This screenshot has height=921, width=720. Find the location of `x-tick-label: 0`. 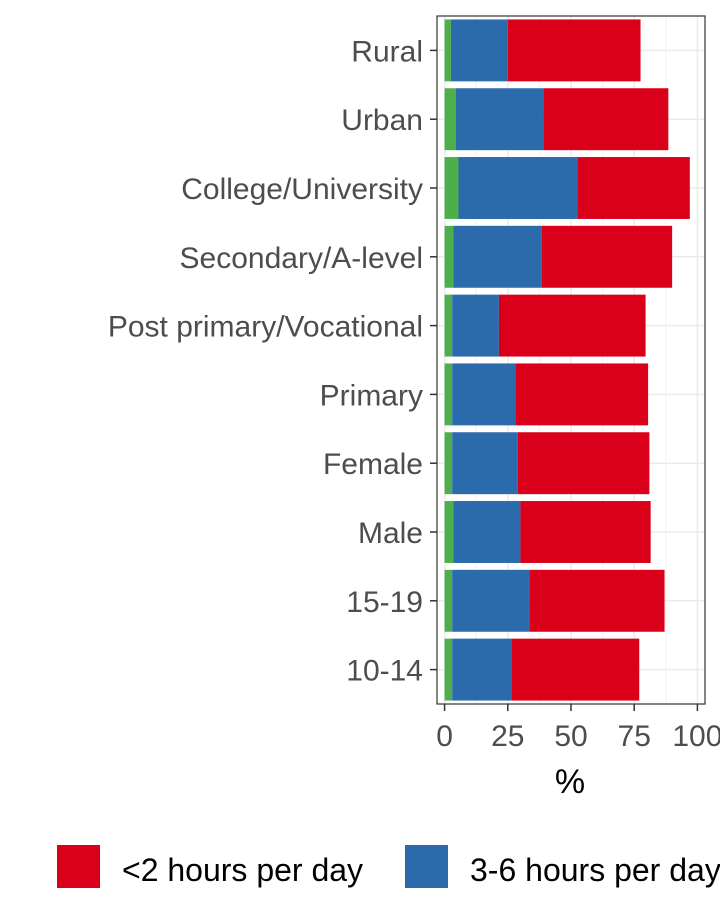

x-tick-label: 0 is located at coordinates (444, 736).